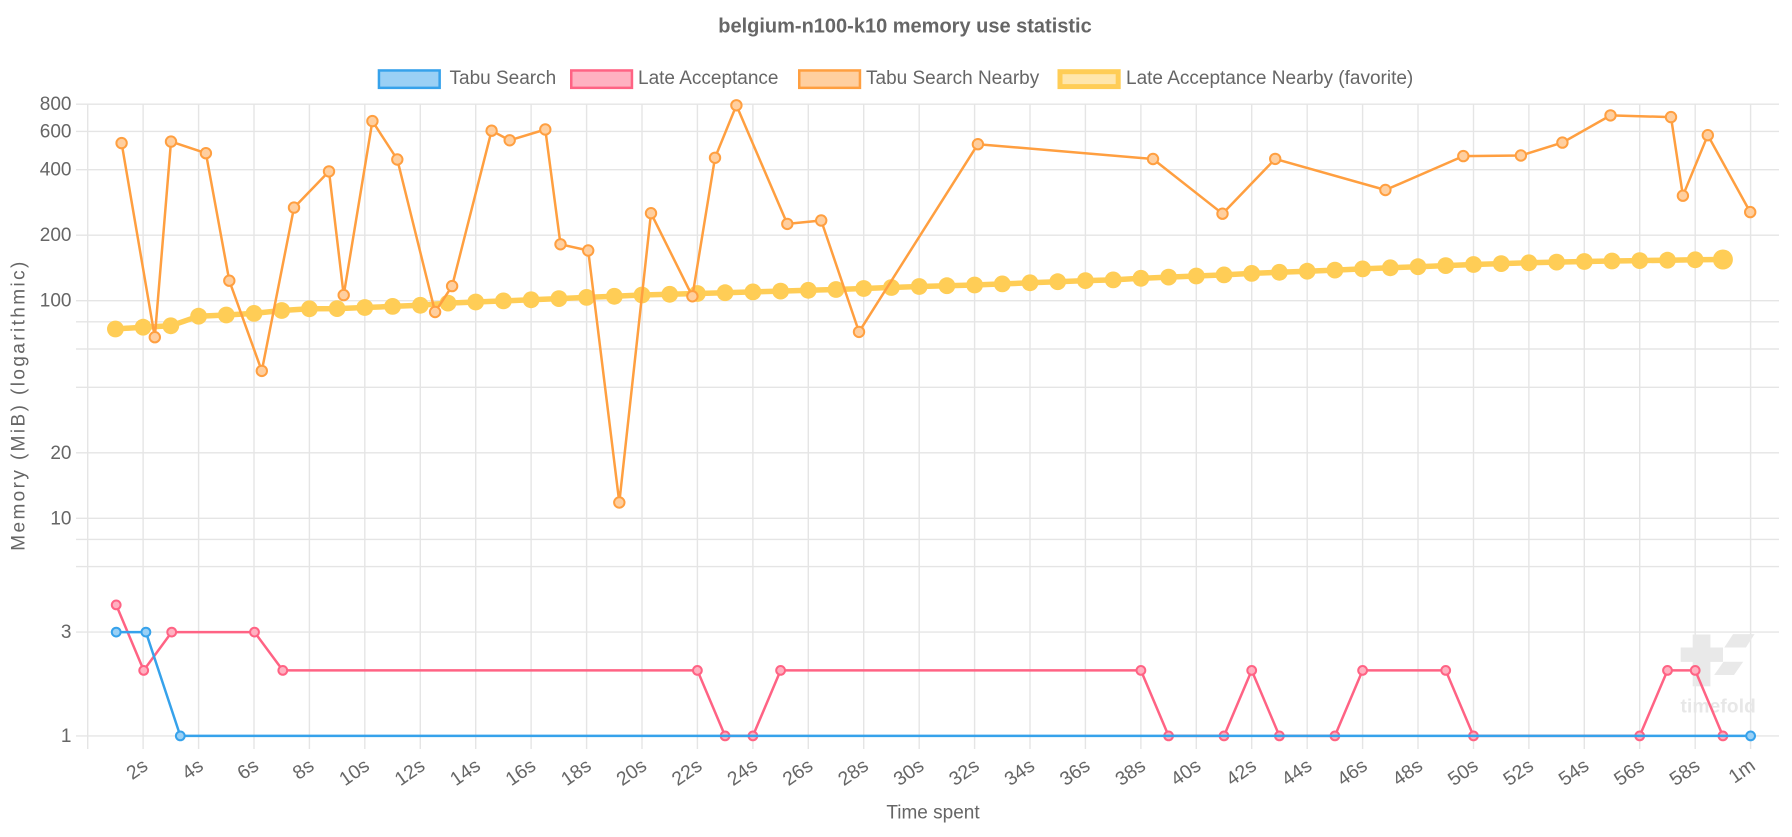  What do you see at coordinates (60, 453) in the screenshot?
I see `svg-text: 20` at bounding box center [60, 453].